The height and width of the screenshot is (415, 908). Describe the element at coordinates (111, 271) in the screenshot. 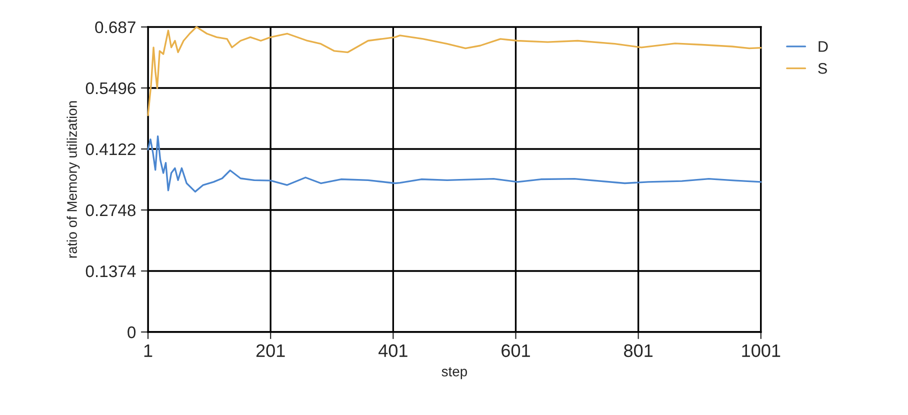

I see `y-tick-label: 0.1374` at that location.